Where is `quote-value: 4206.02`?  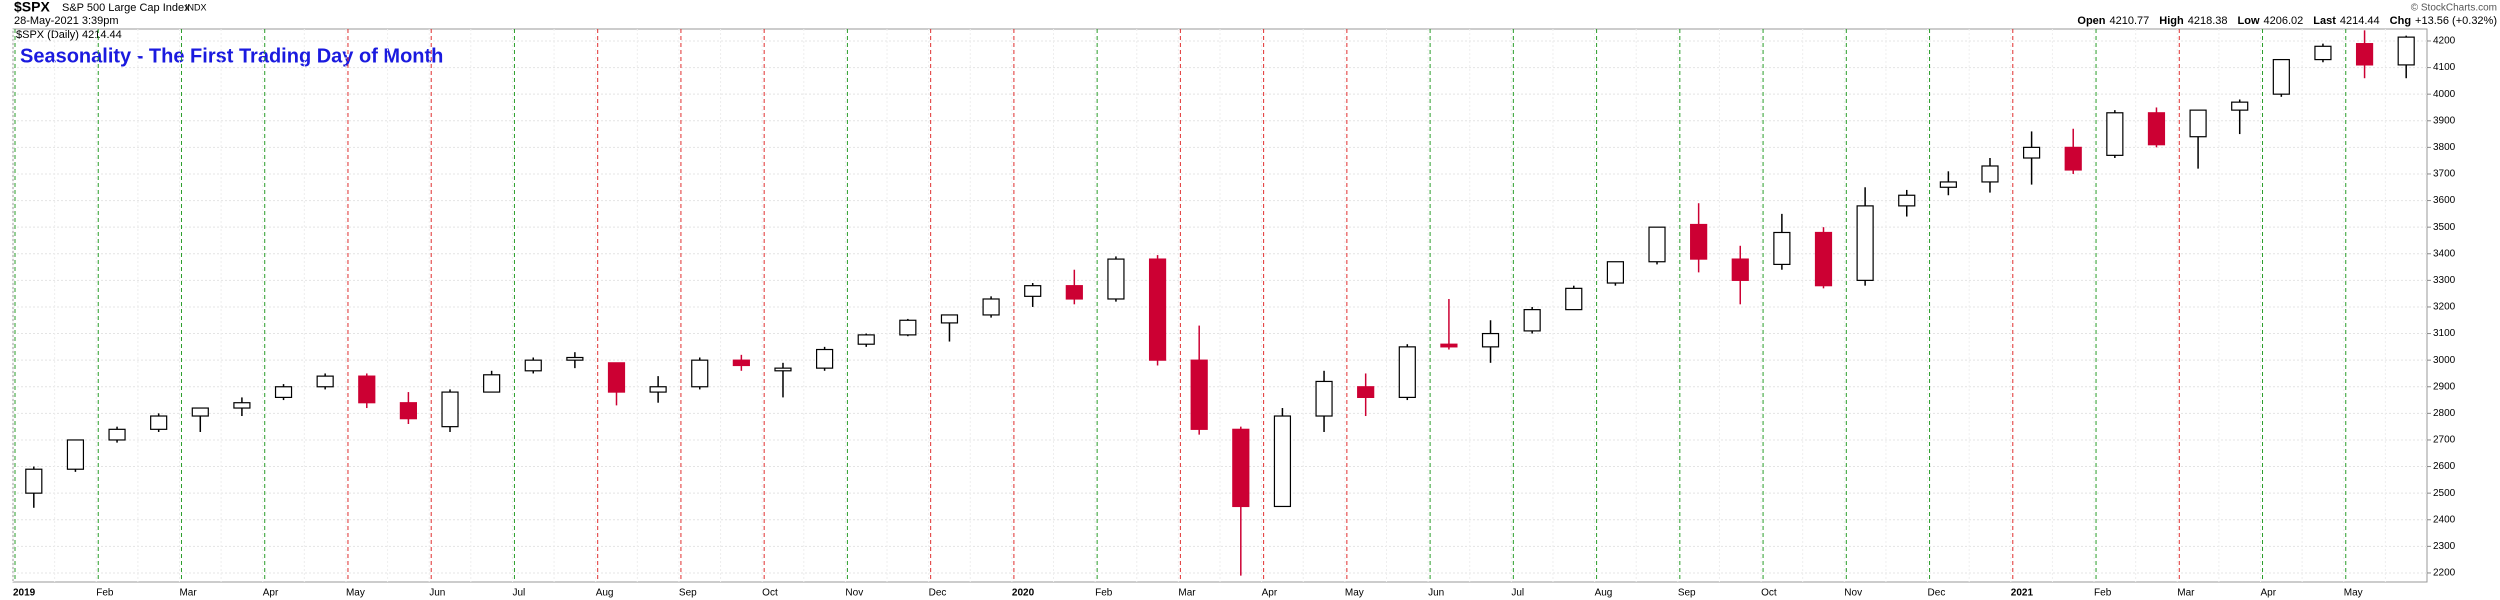
quote-value: 4206.02 is located at coordinates (2284, 21).